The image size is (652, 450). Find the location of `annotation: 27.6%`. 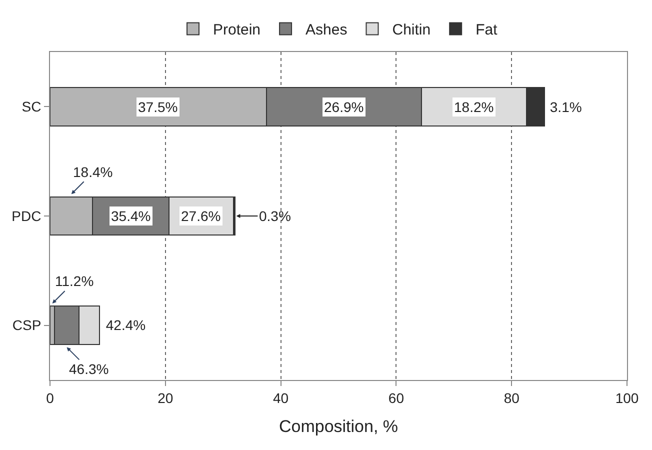

annotation: 27.6% is located at coordinates (201, 216).